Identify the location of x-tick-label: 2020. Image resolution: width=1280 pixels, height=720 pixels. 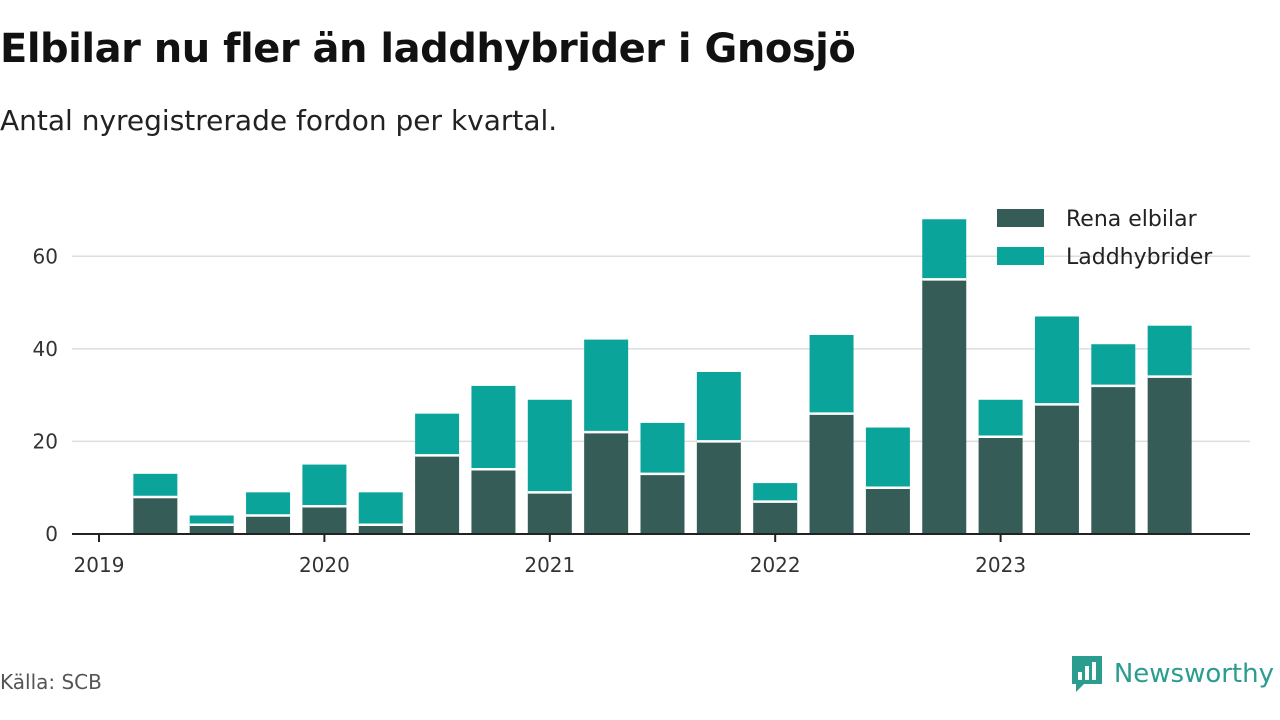
(324, 565).